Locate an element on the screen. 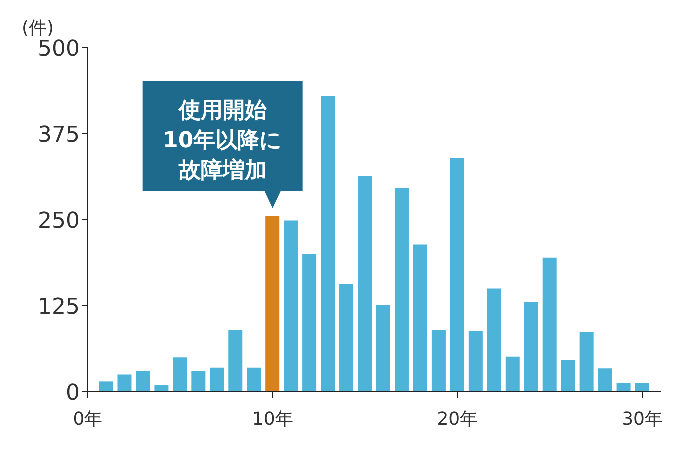 The image size is (699, 460). x-tick-label: 20年 is located at coordinates (457, 419).